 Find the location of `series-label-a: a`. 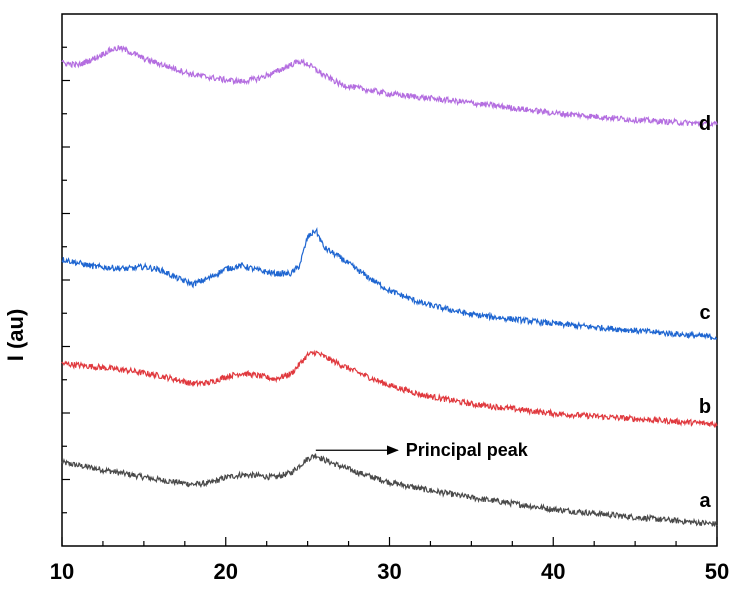

series-label-a: a is located at coordinates (705, 501).